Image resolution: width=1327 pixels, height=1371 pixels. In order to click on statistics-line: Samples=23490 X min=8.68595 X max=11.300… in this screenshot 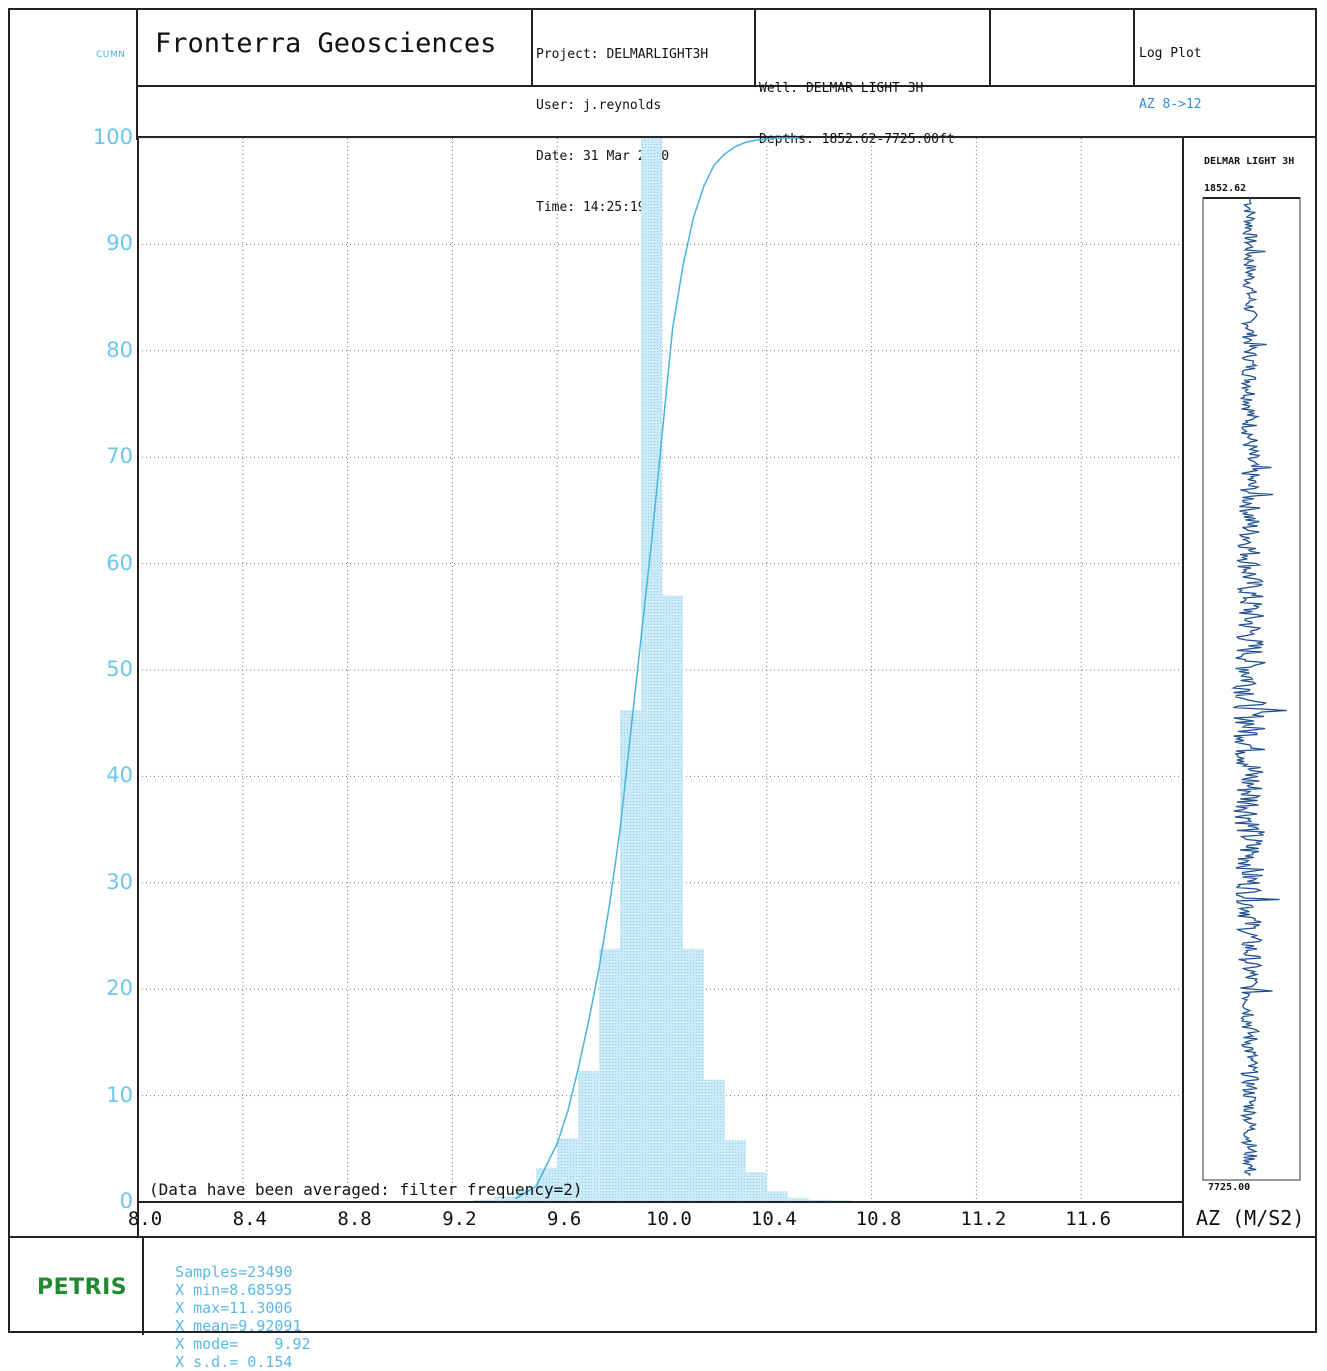, I will do `click(243, 1308)`.